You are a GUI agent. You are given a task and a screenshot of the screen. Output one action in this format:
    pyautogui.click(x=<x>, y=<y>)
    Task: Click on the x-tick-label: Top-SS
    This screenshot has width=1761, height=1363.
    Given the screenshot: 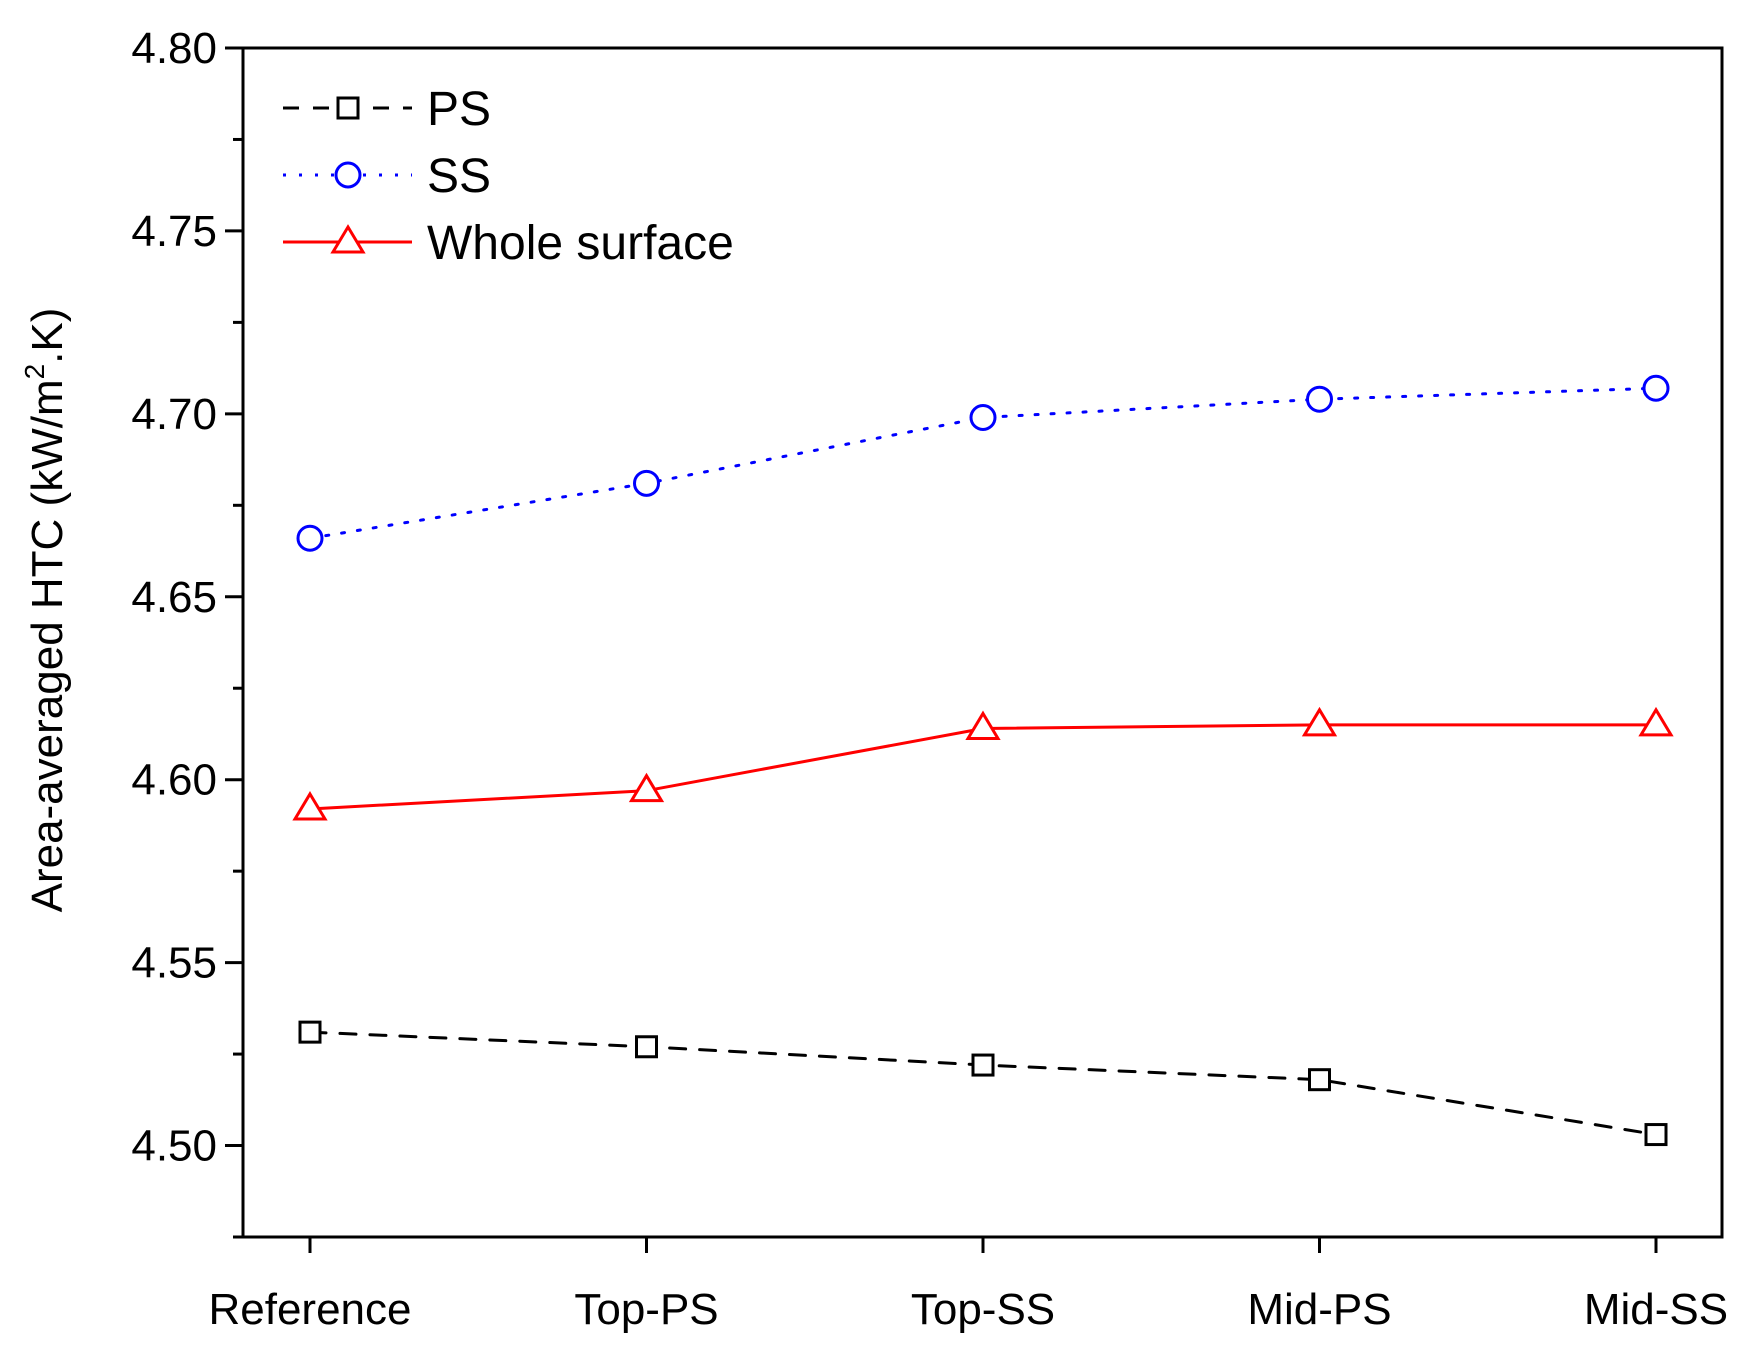 What is the action you would take?
    pyautogui.click(x=983, y=1309)
    